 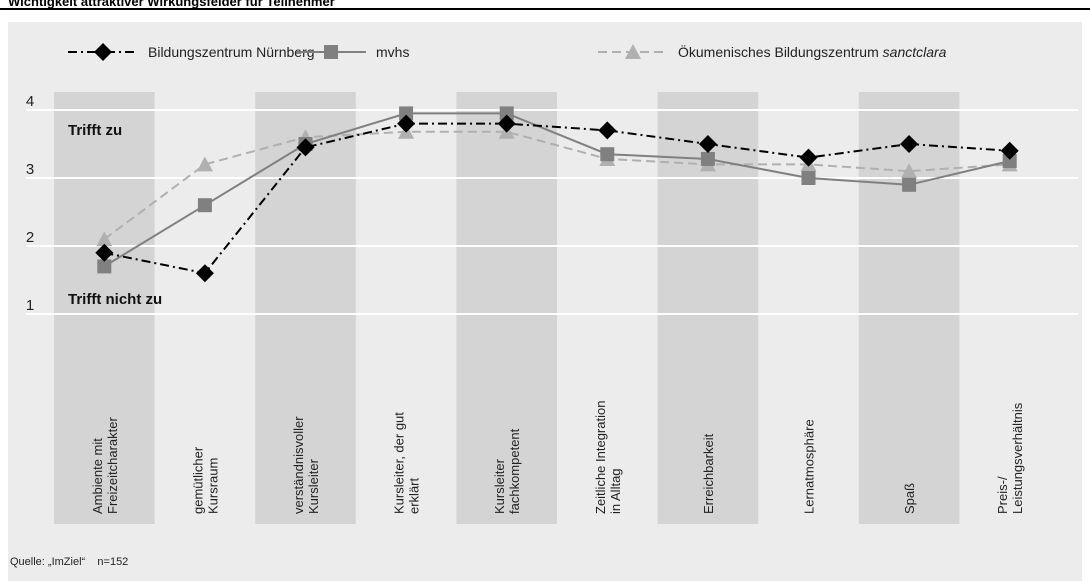 What do you see at coordinates (545, 9) in the screenshot?
I see `title-rule` at bounding box center [545, 9].